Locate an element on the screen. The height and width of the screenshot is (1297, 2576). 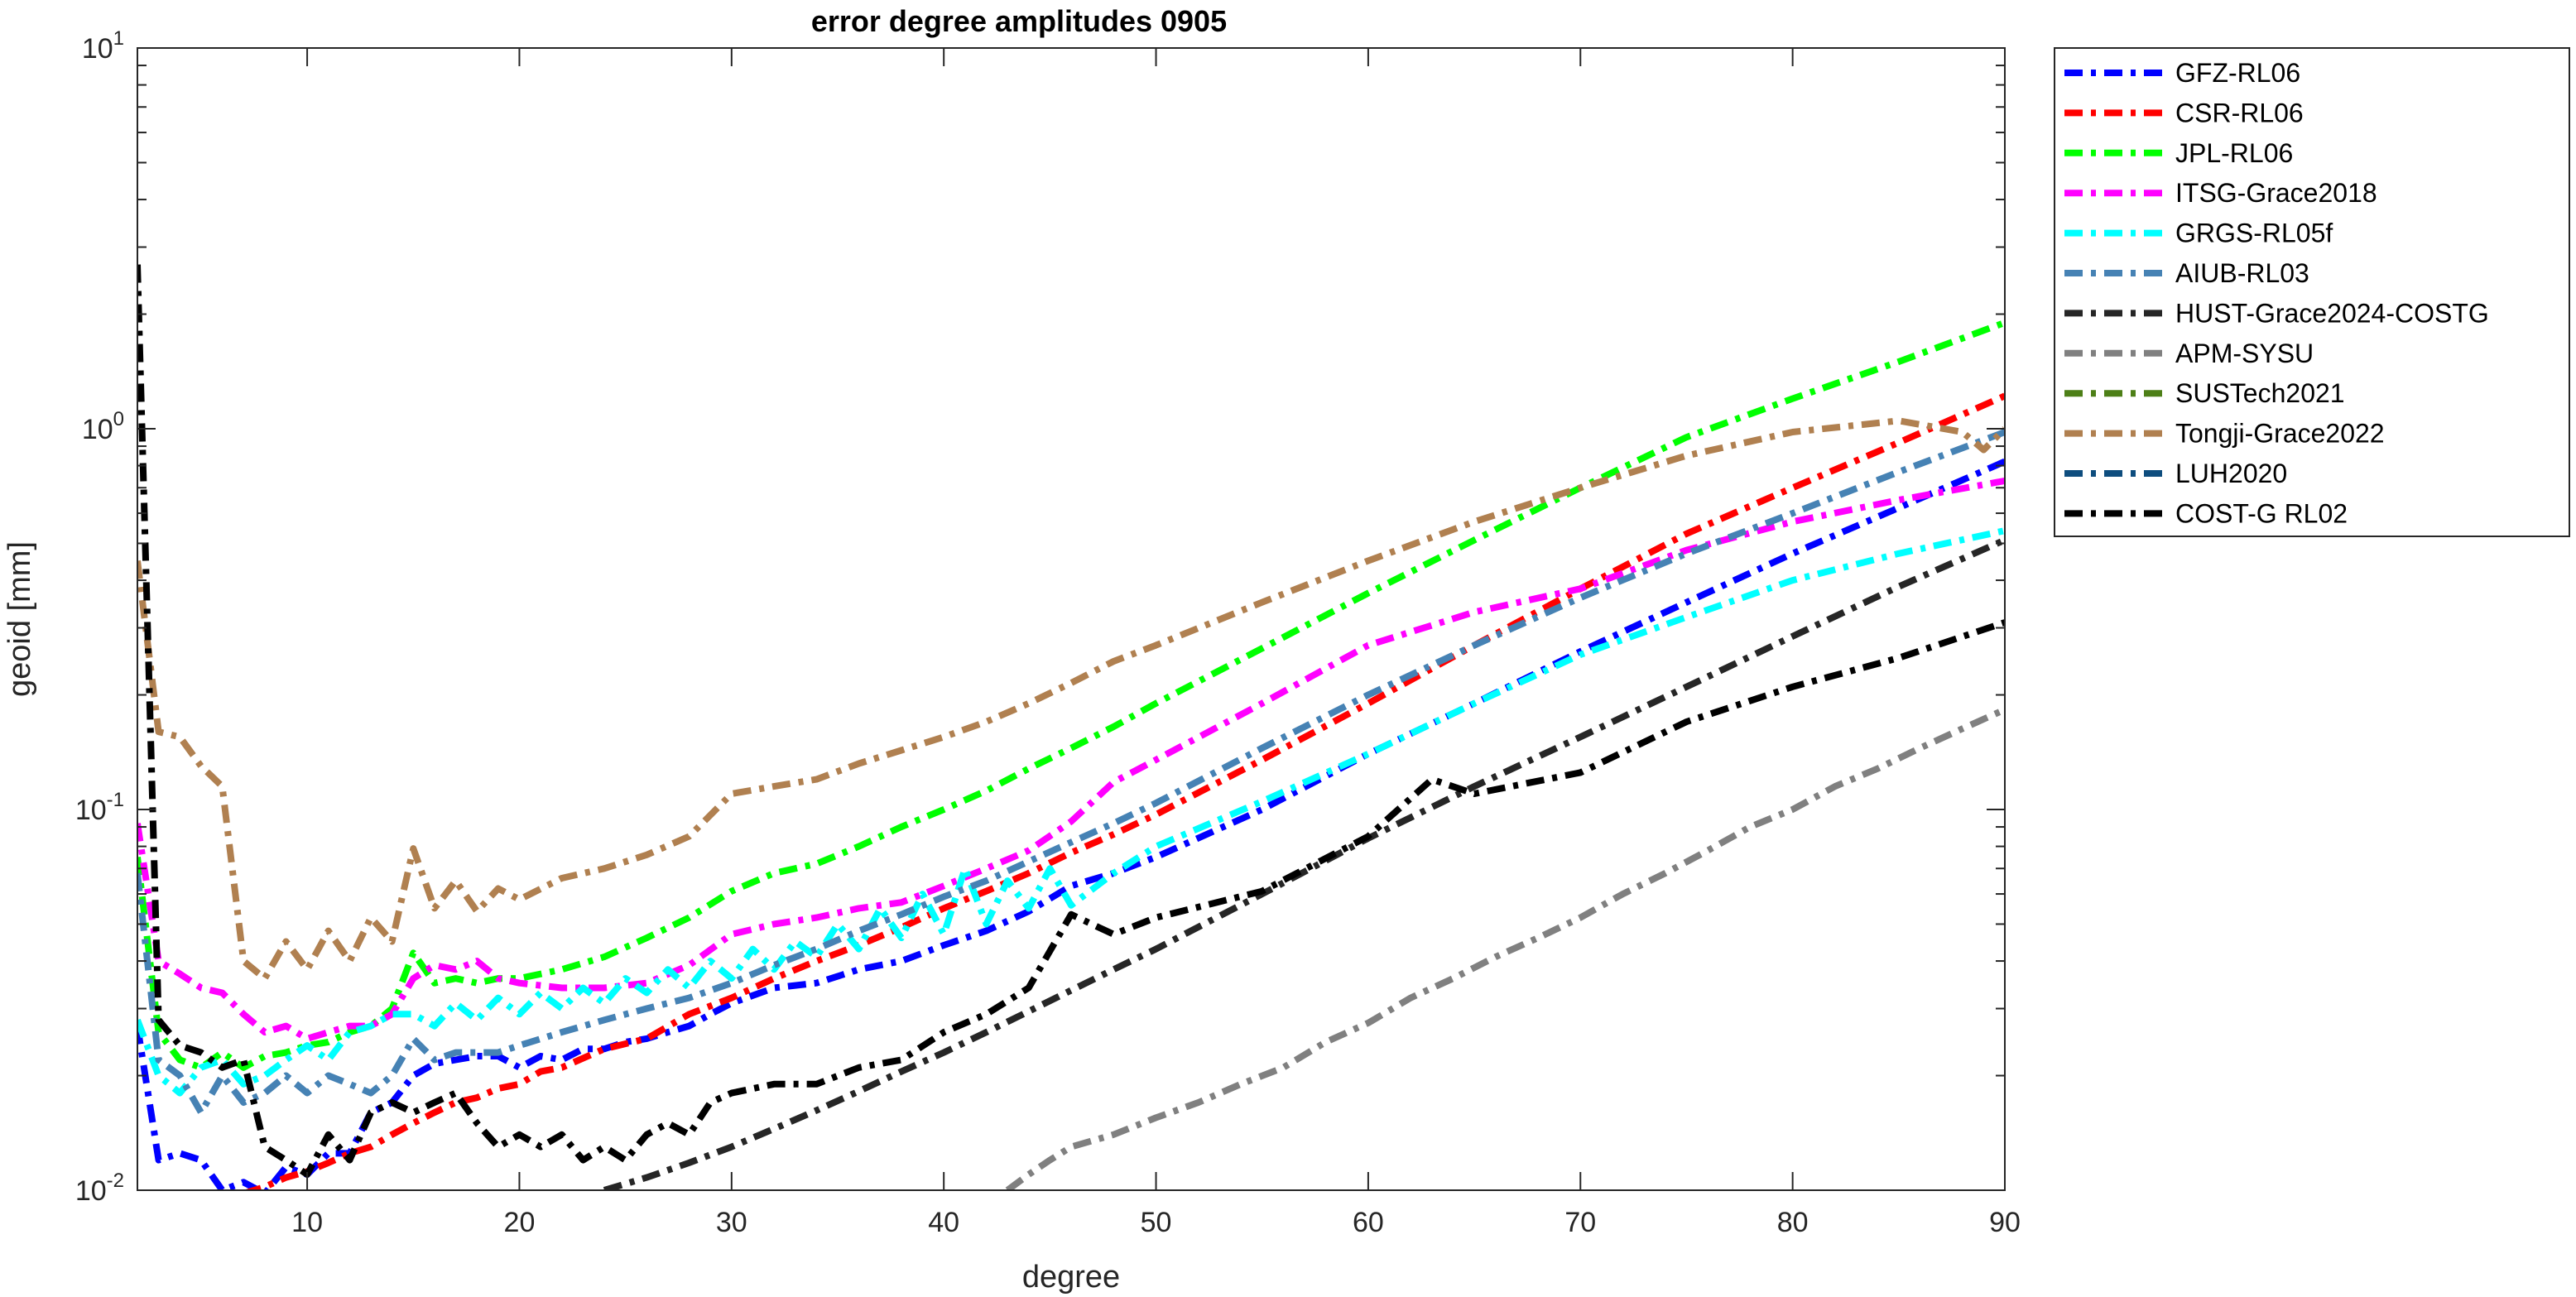
x-tick-label-8: 90 is located at coordinates (2005, 1222).